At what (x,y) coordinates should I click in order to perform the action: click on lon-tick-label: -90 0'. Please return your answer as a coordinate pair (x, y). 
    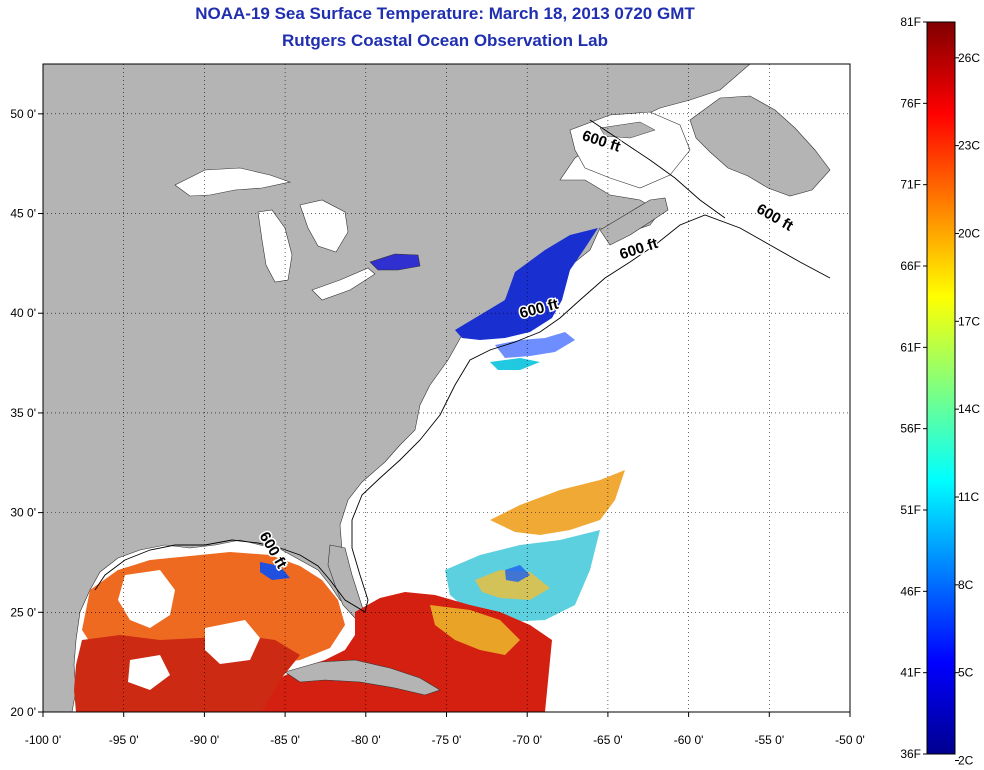
    Looking at the image, I should click on (205, 740).